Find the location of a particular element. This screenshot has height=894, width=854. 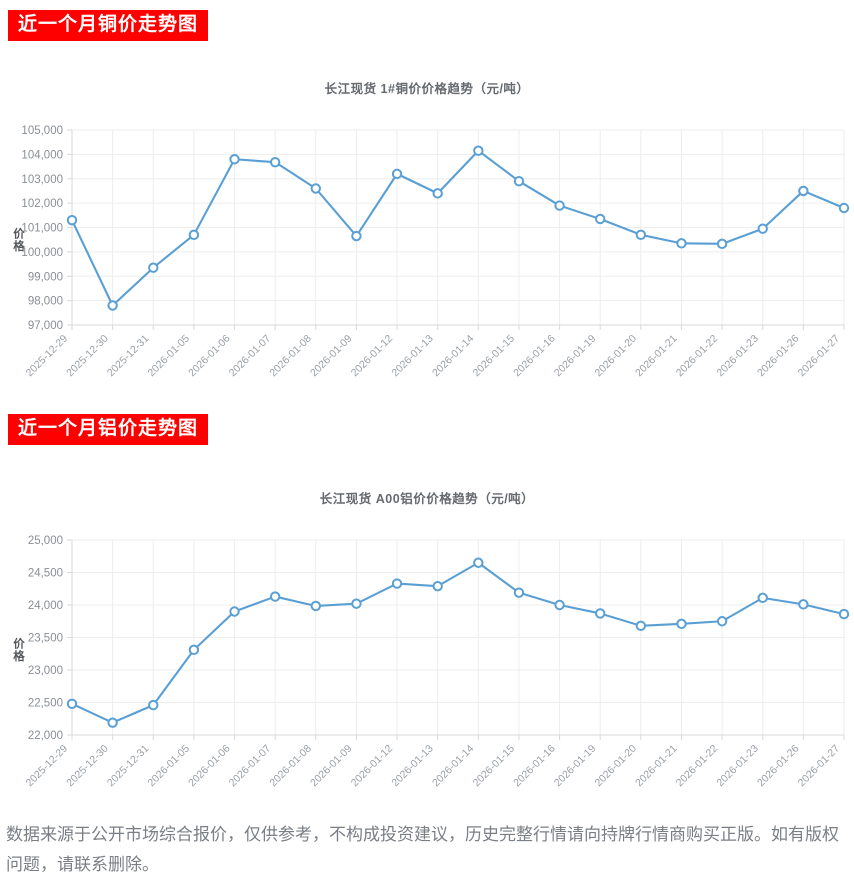

y-tick-label: 104,000 is located at coordinates (42, 155).